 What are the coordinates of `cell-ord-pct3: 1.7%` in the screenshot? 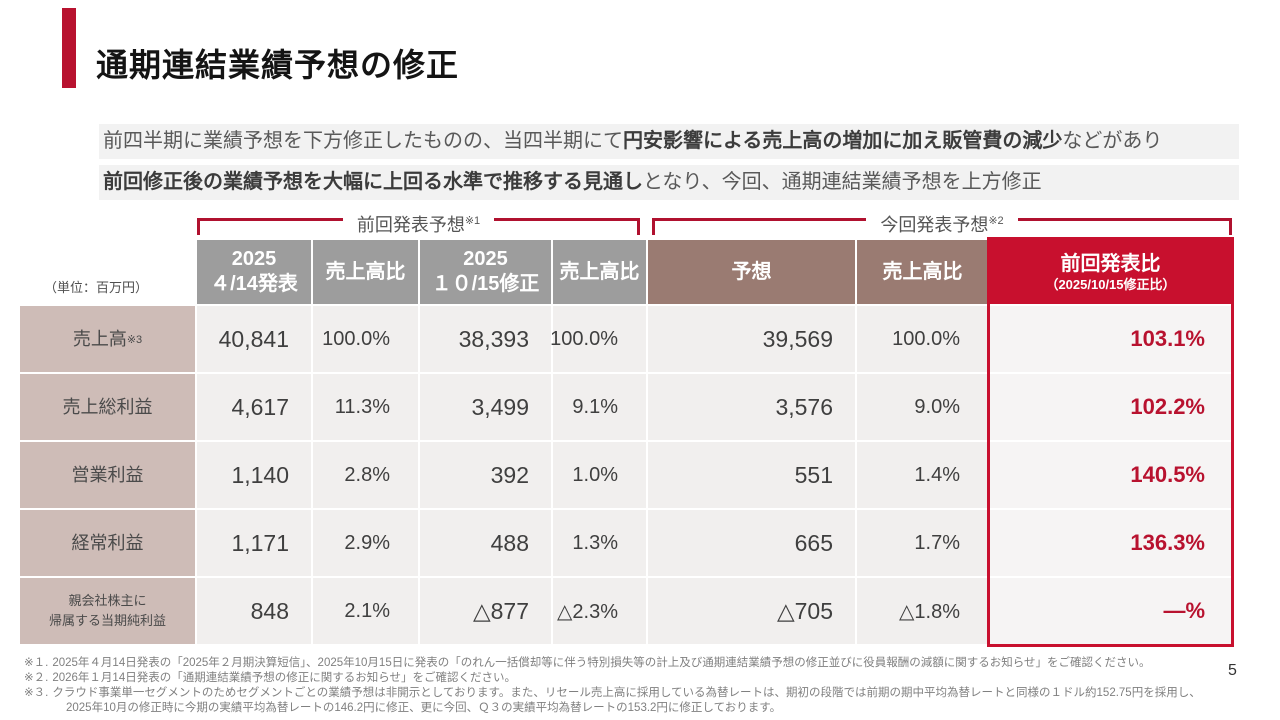 It's located at (922, 543).